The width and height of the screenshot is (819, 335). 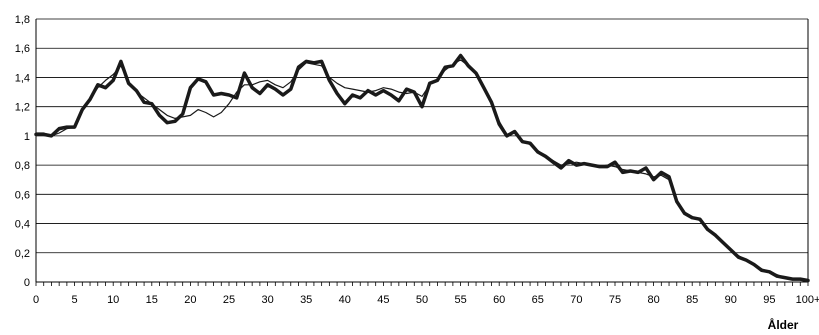 What do you see at coordinates (152, 300) in the screenshot?
I see `x-tick-label: 15` at bounding box center [152, 300].